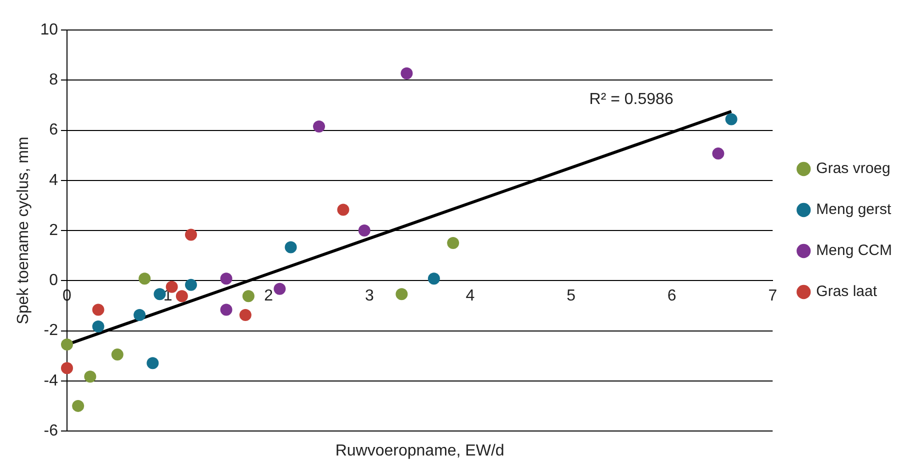  What do you see at coordinates (571, 296) in the screenshot?
I see `x-tick-label: 5` at bounding box center [571, 296].